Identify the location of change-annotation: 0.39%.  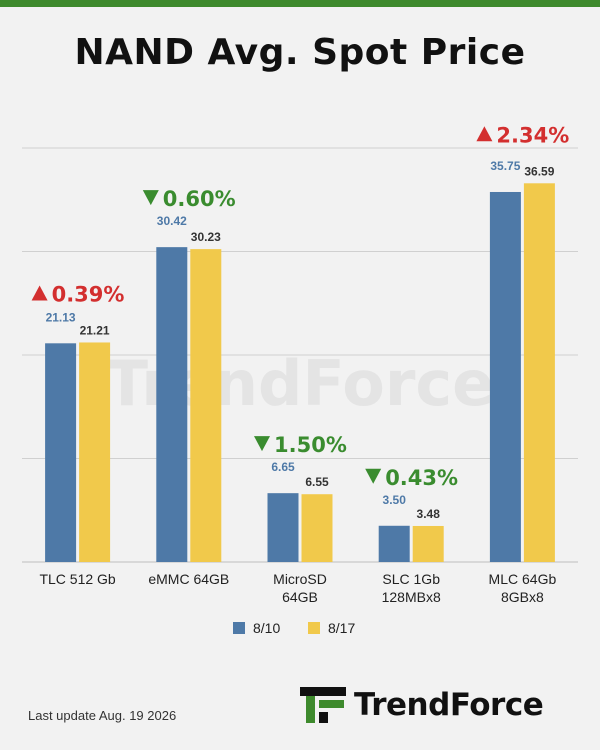
(78, 294).